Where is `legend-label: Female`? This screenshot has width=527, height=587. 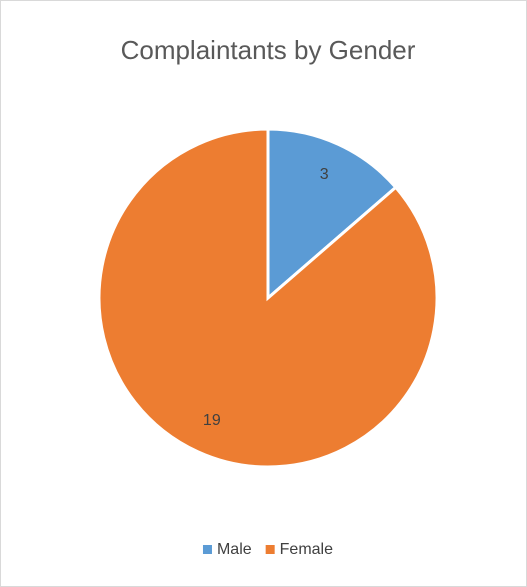 legend-label: Female is located at coordinates (306, 549).